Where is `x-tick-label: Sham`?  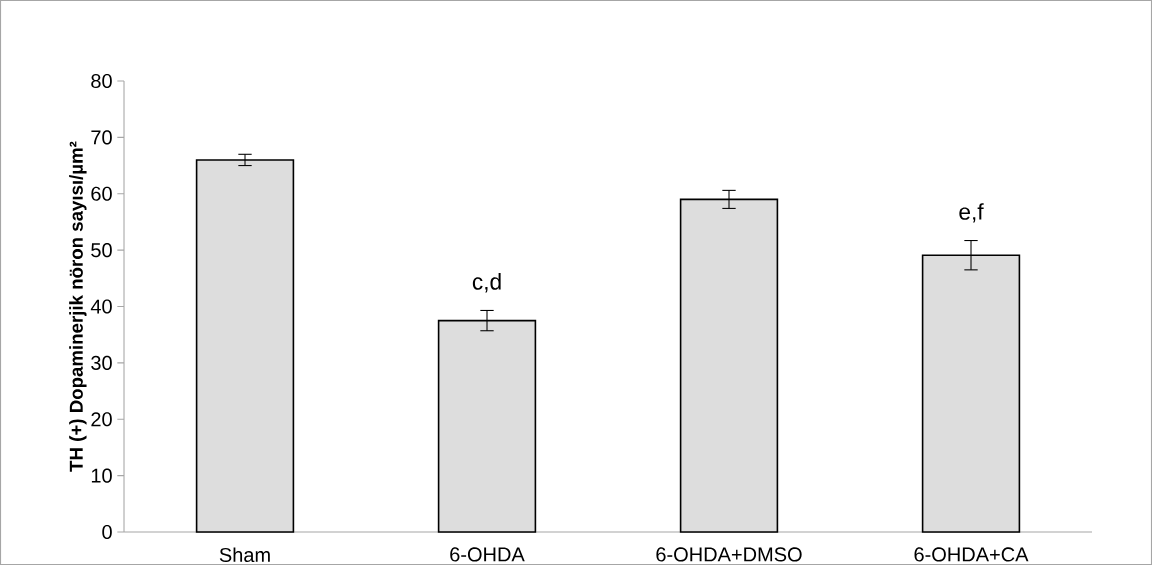
x-tick-label: Sham is located at coordinates (244, 555).